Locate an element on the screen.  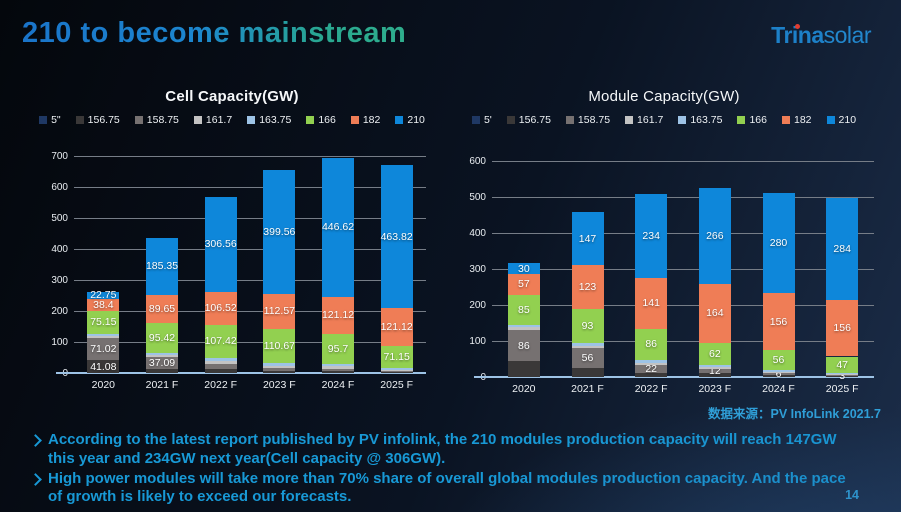
data-label: 38.4 is located at coordinates (103, 304).